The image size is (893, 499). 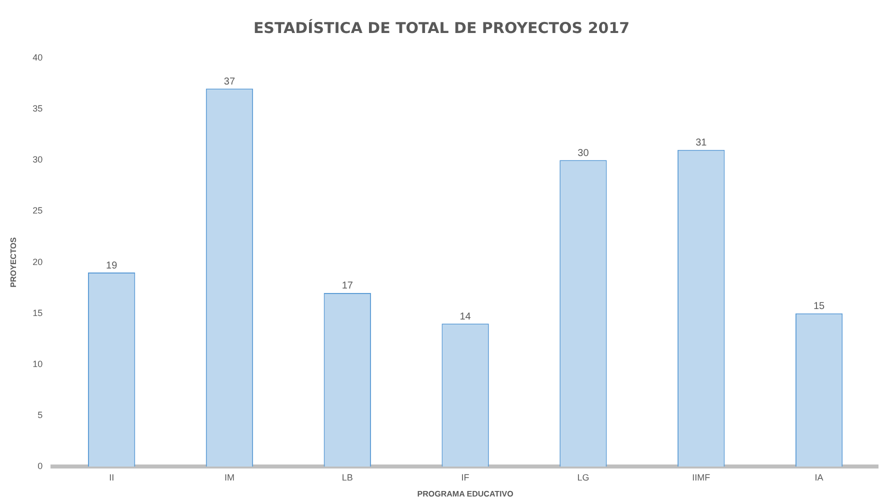 What do you see at coordinates (819, 477) in the screenshot?
I see `x-tick-label: IA` at bounding box center [819, 477].